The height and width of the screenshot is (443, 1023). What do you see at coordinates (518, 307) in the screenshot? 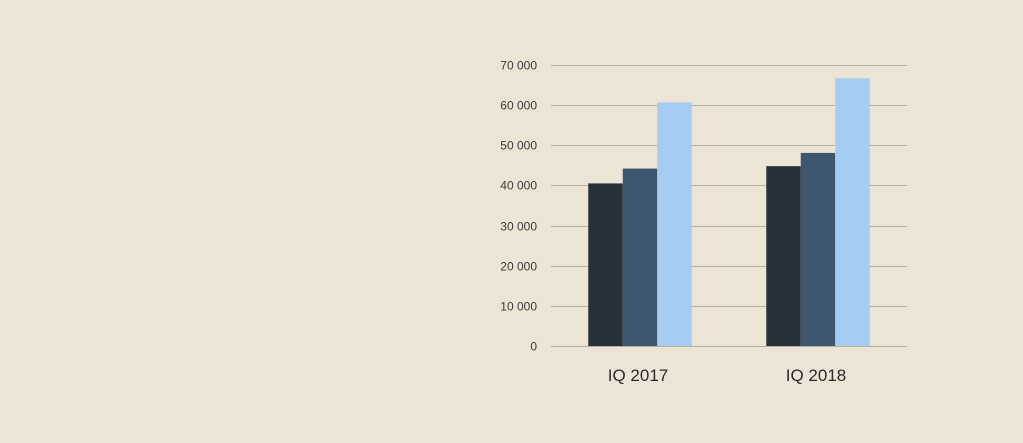
I see `y-tick-label: 10 000` at bounding box center [518, 307].